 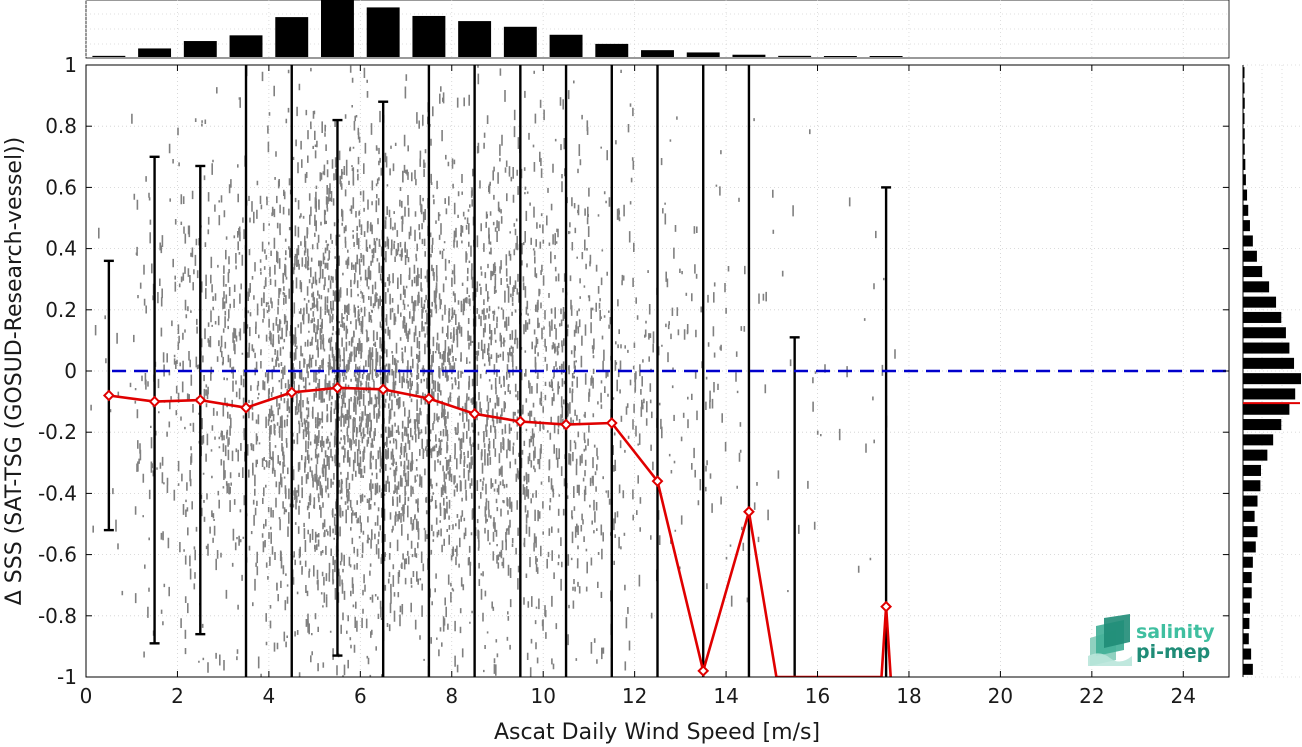 What do you see at coordinates (86, 696) in the screenshot?
I see `x-tick-label: 0` at bounding box center [86, 696].